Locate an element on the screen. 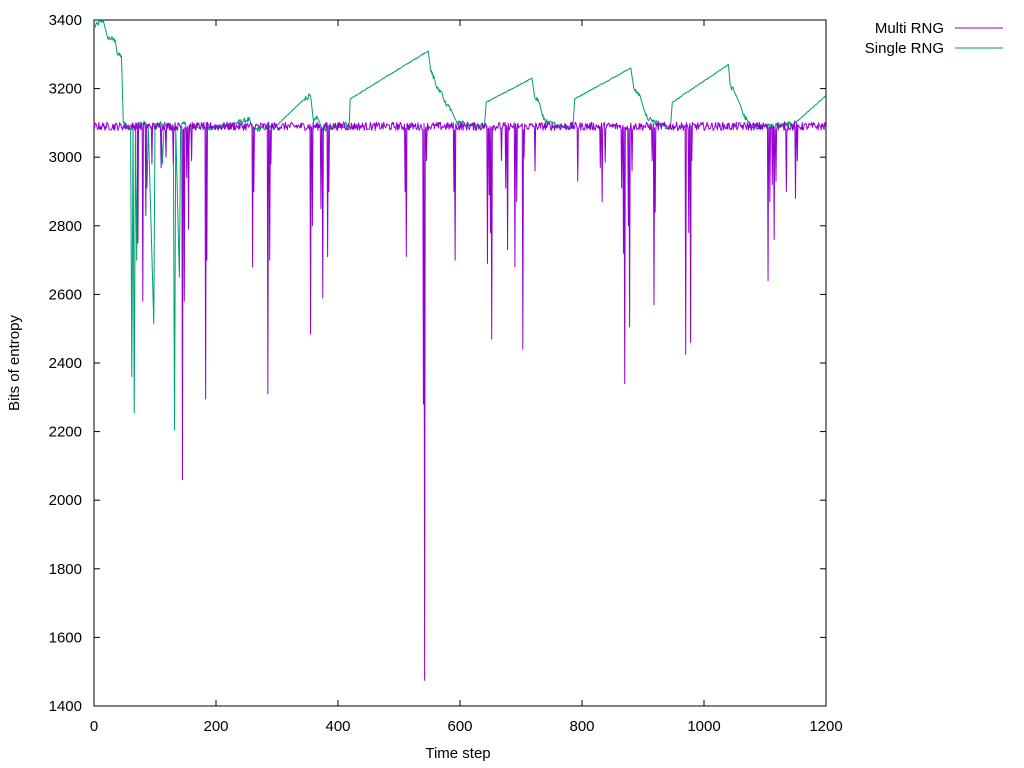 The width and height of the screenshot is (1024, 768). y-axis-title: Bits of entropy is located at coordinates (14, 363).